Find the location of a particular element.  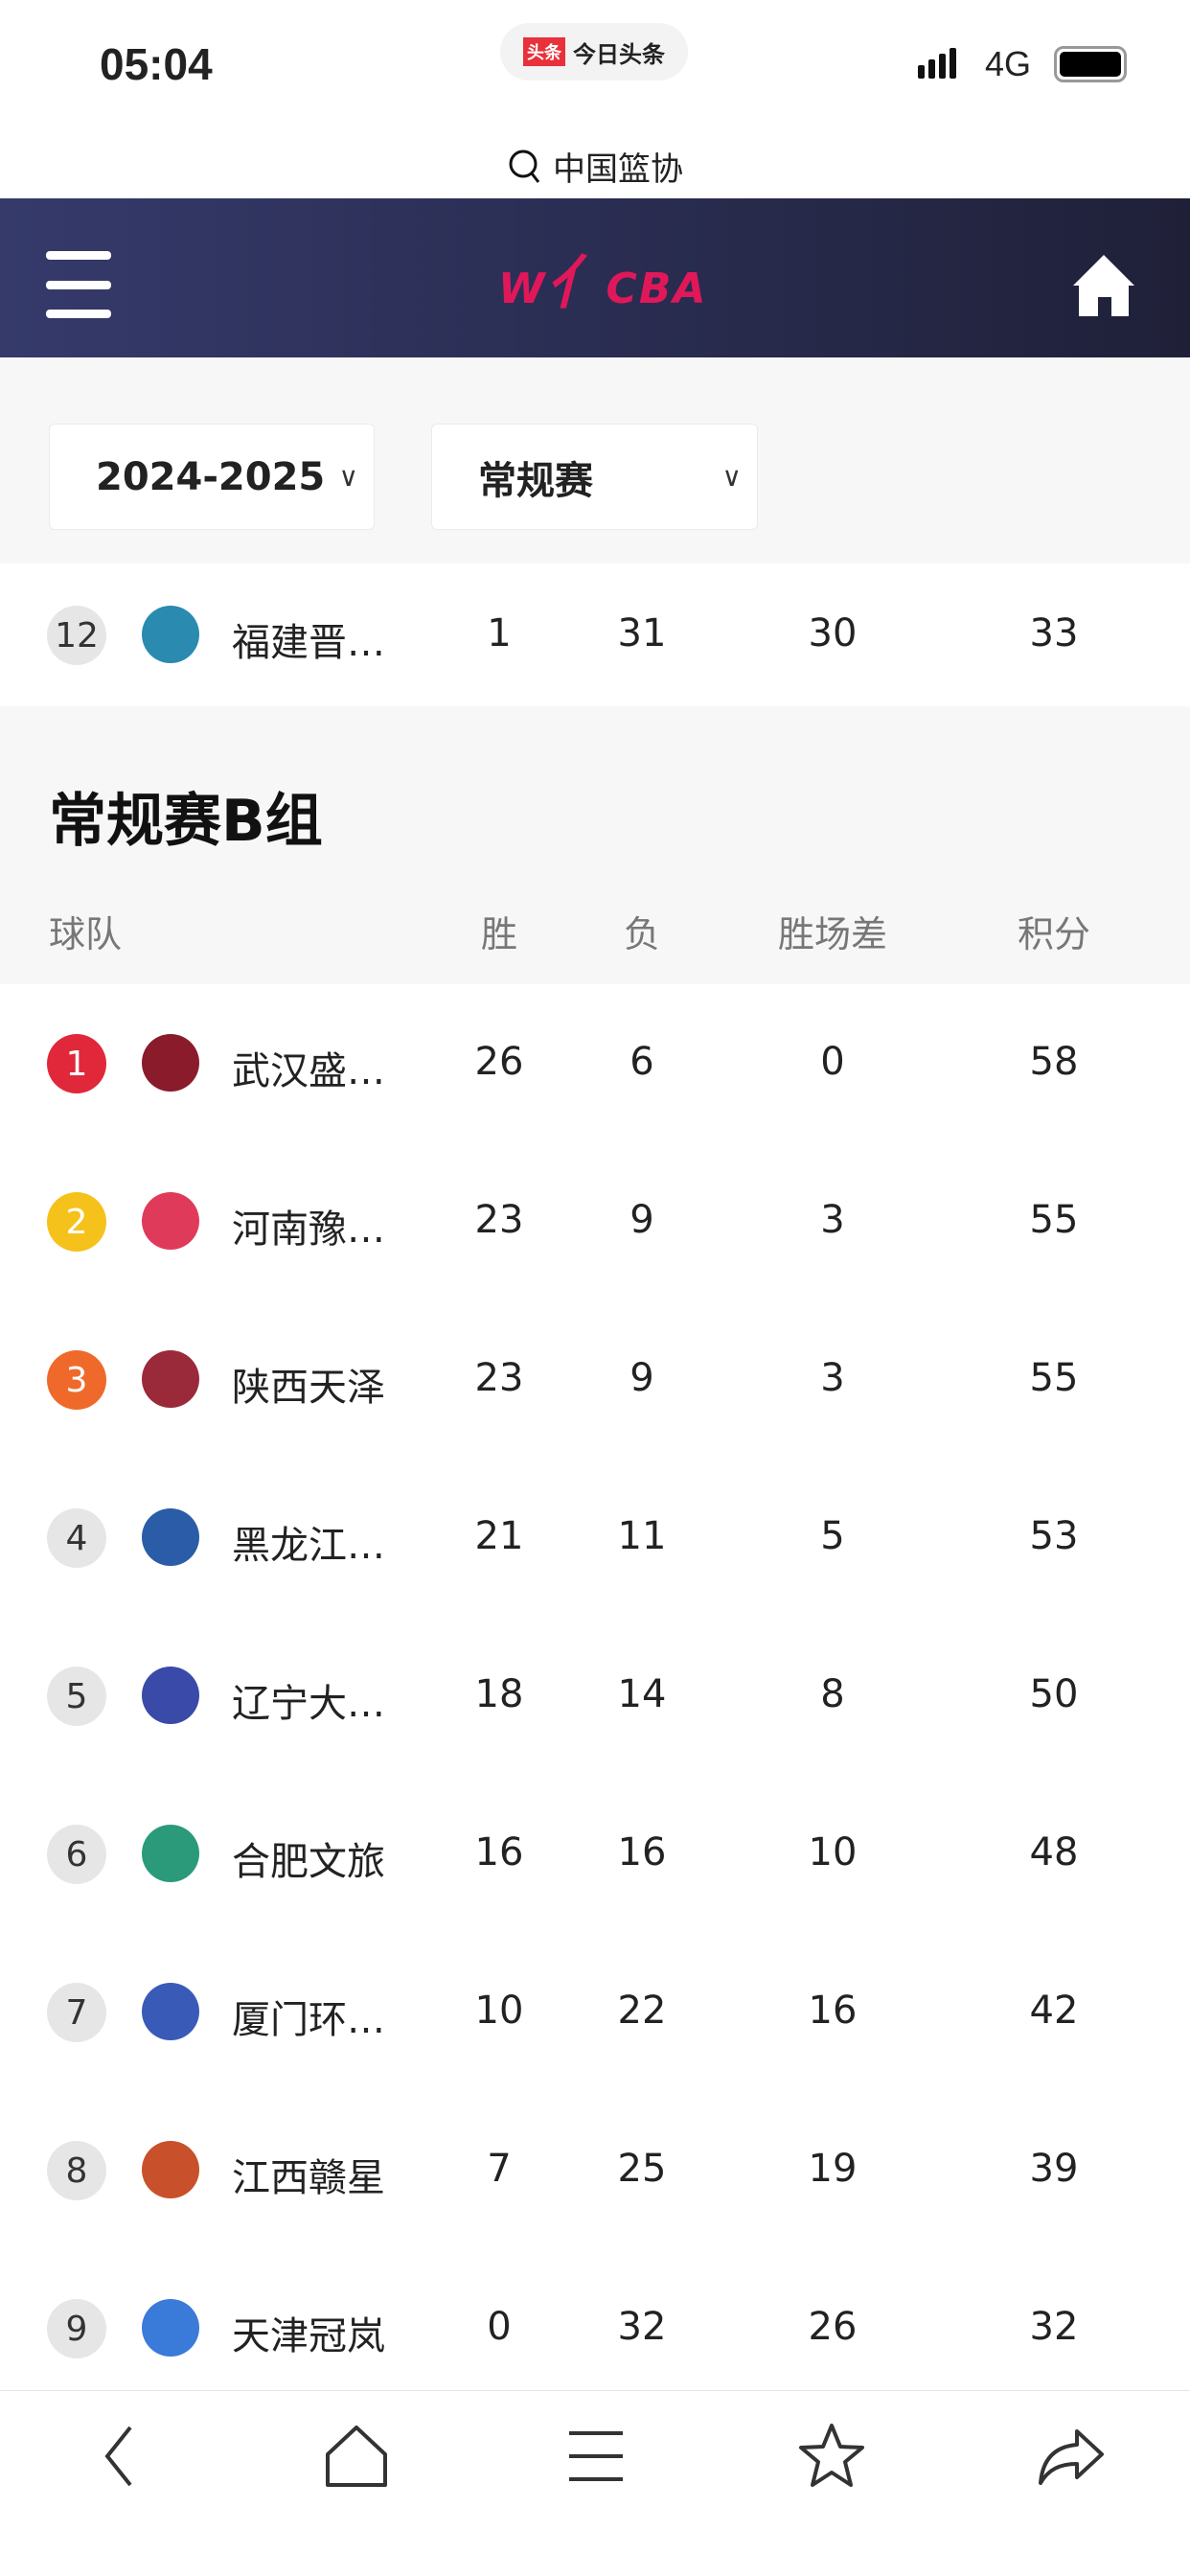

games-behind: 30 is located at coordinates (833, 633).